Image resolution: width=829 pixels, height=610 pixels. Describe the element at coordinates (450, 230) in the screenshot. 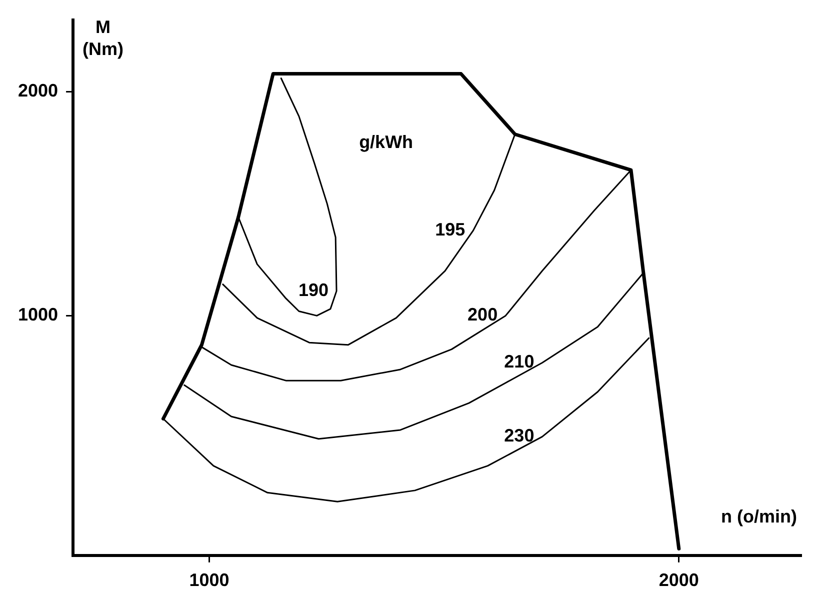

I see `series-label: 195` at that location.